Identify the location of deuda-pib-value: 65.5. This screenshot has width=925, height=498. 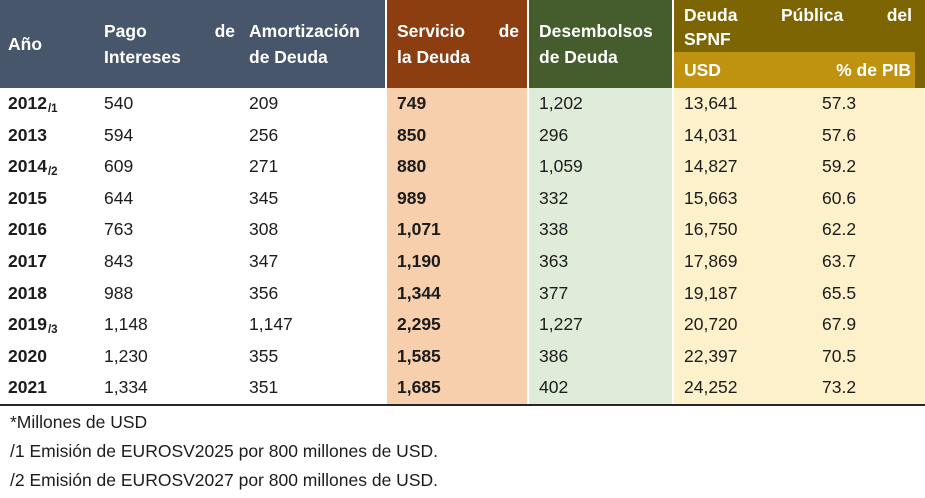
(872, 293).